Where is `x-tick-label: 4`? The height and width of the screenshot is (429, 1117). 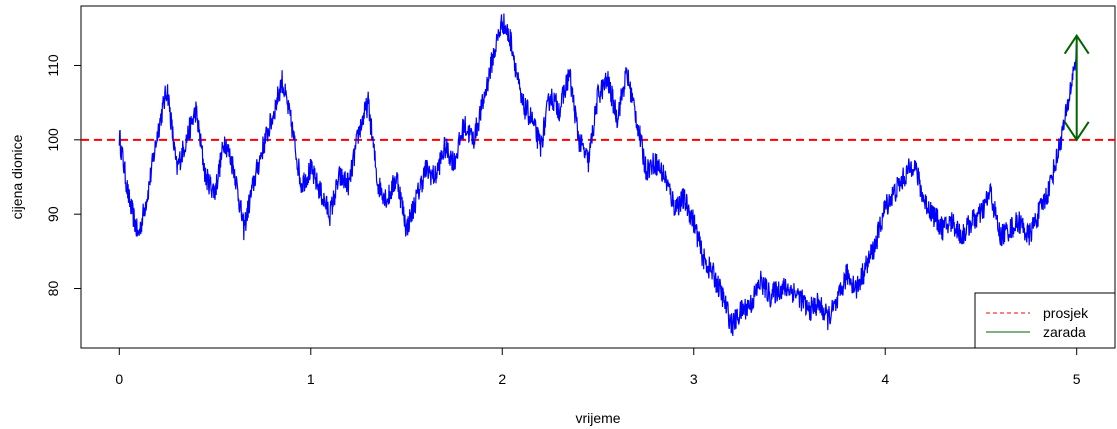 x-tick-label: 4 is located at coordinates (885, 379).